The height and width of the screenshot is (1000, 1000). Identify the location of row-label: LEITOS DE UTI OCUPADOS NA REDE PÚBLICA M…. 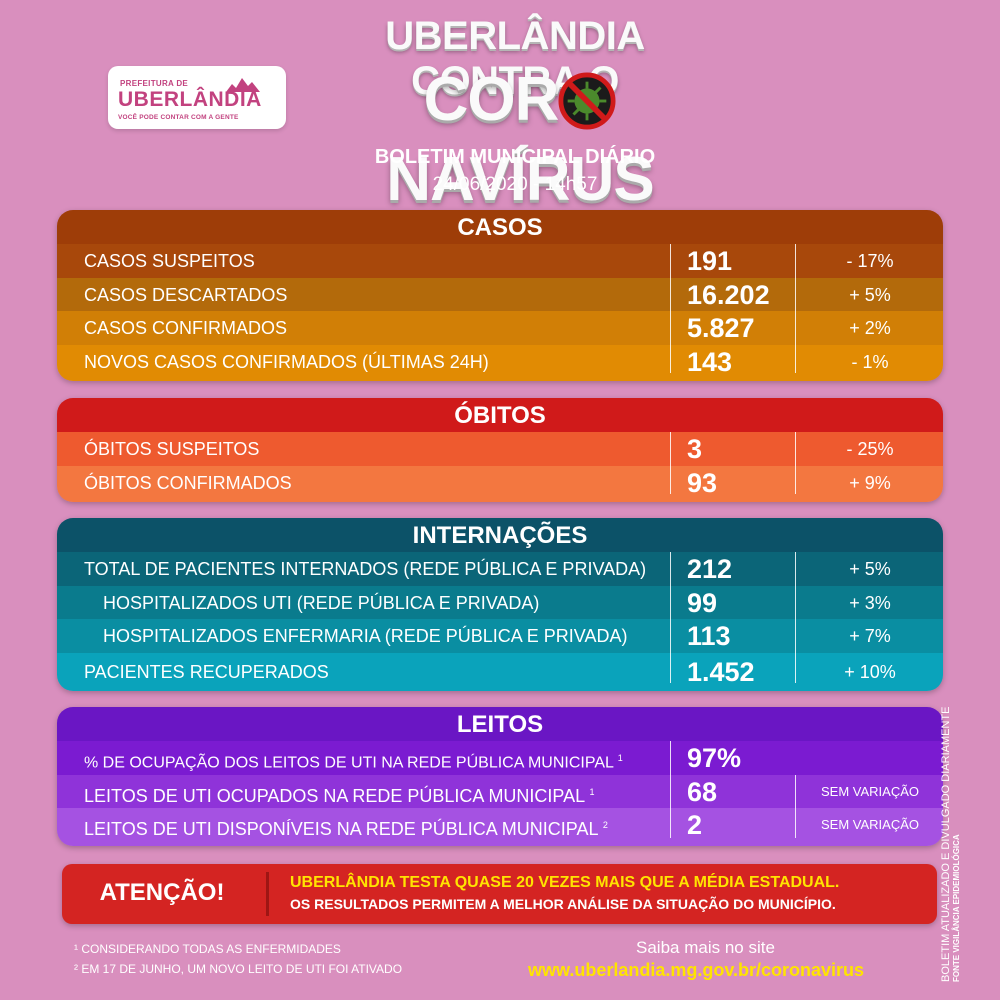
(339, 794).